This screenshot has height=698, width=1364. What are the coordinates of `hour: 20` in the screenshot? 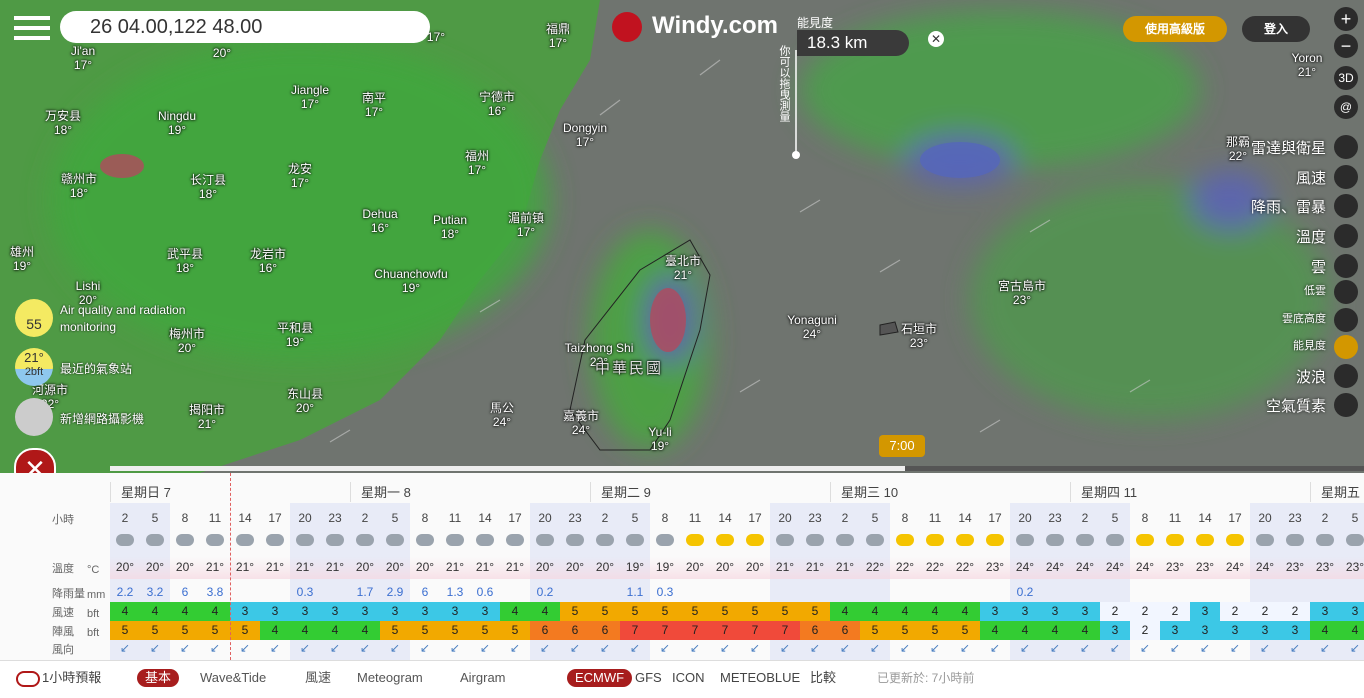 It's located at (545, 518).